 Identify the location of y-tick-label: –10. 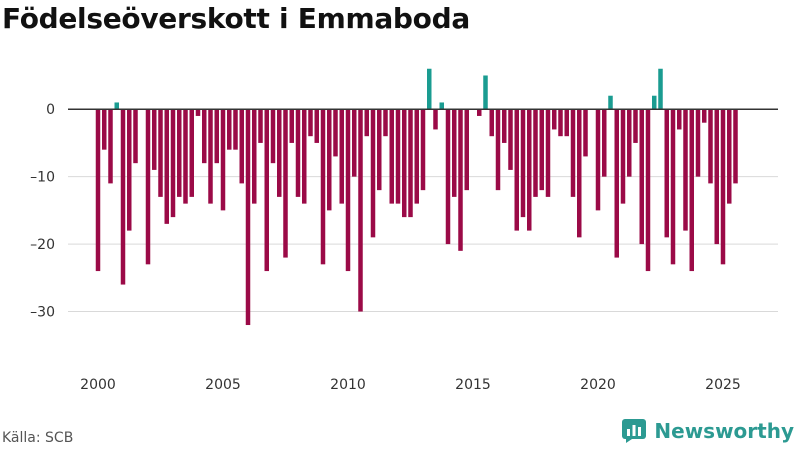
(42, 178).